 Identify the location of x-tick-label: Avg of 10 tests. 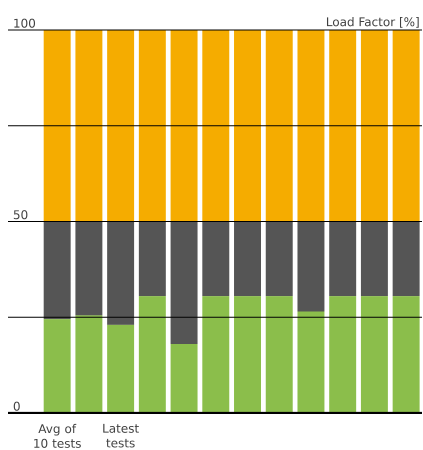
(57, 436).